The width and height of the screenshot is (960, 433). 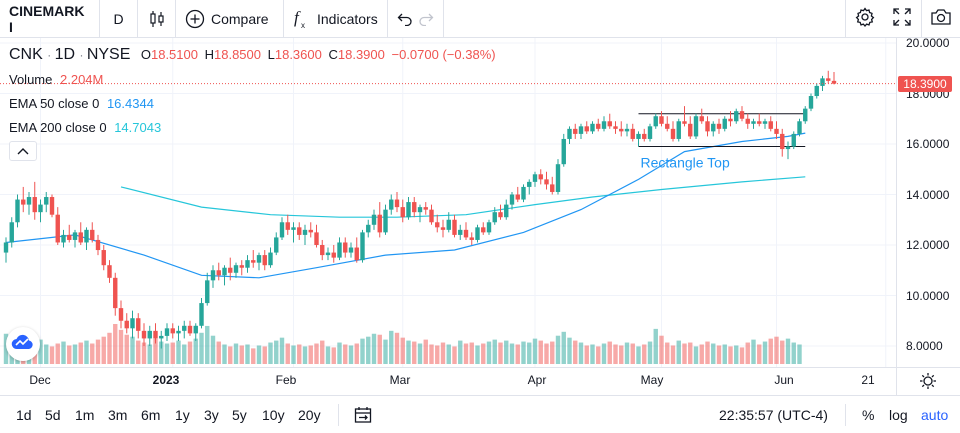 I want to click on fullscreen-button, so click(x=902, y=19).